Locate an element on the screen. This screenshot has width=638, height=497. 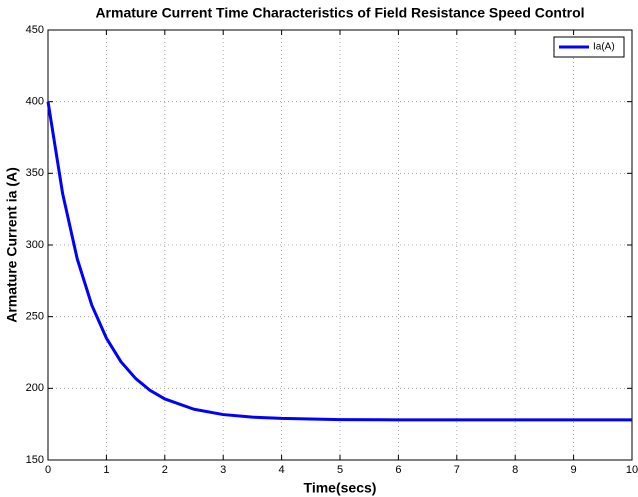
y-tick-label: 200 is located at coordinates (35, 388).